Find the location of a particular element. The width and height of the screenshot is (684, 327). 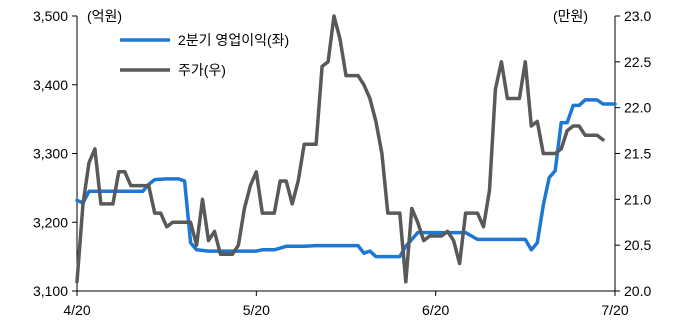

right-axis-ticks: 20.0 20.5 21.0 21.5 22.0 22.5 23.0 is located at coordinates (633, 153).